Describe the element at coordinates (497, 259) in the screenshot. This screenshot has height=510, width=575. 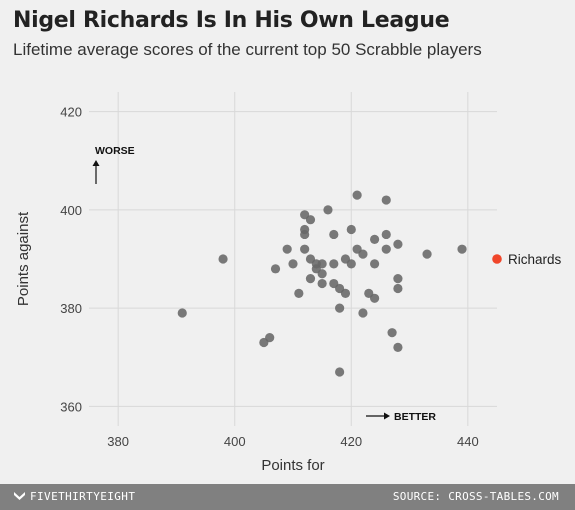
I see `richards-point` at that location.